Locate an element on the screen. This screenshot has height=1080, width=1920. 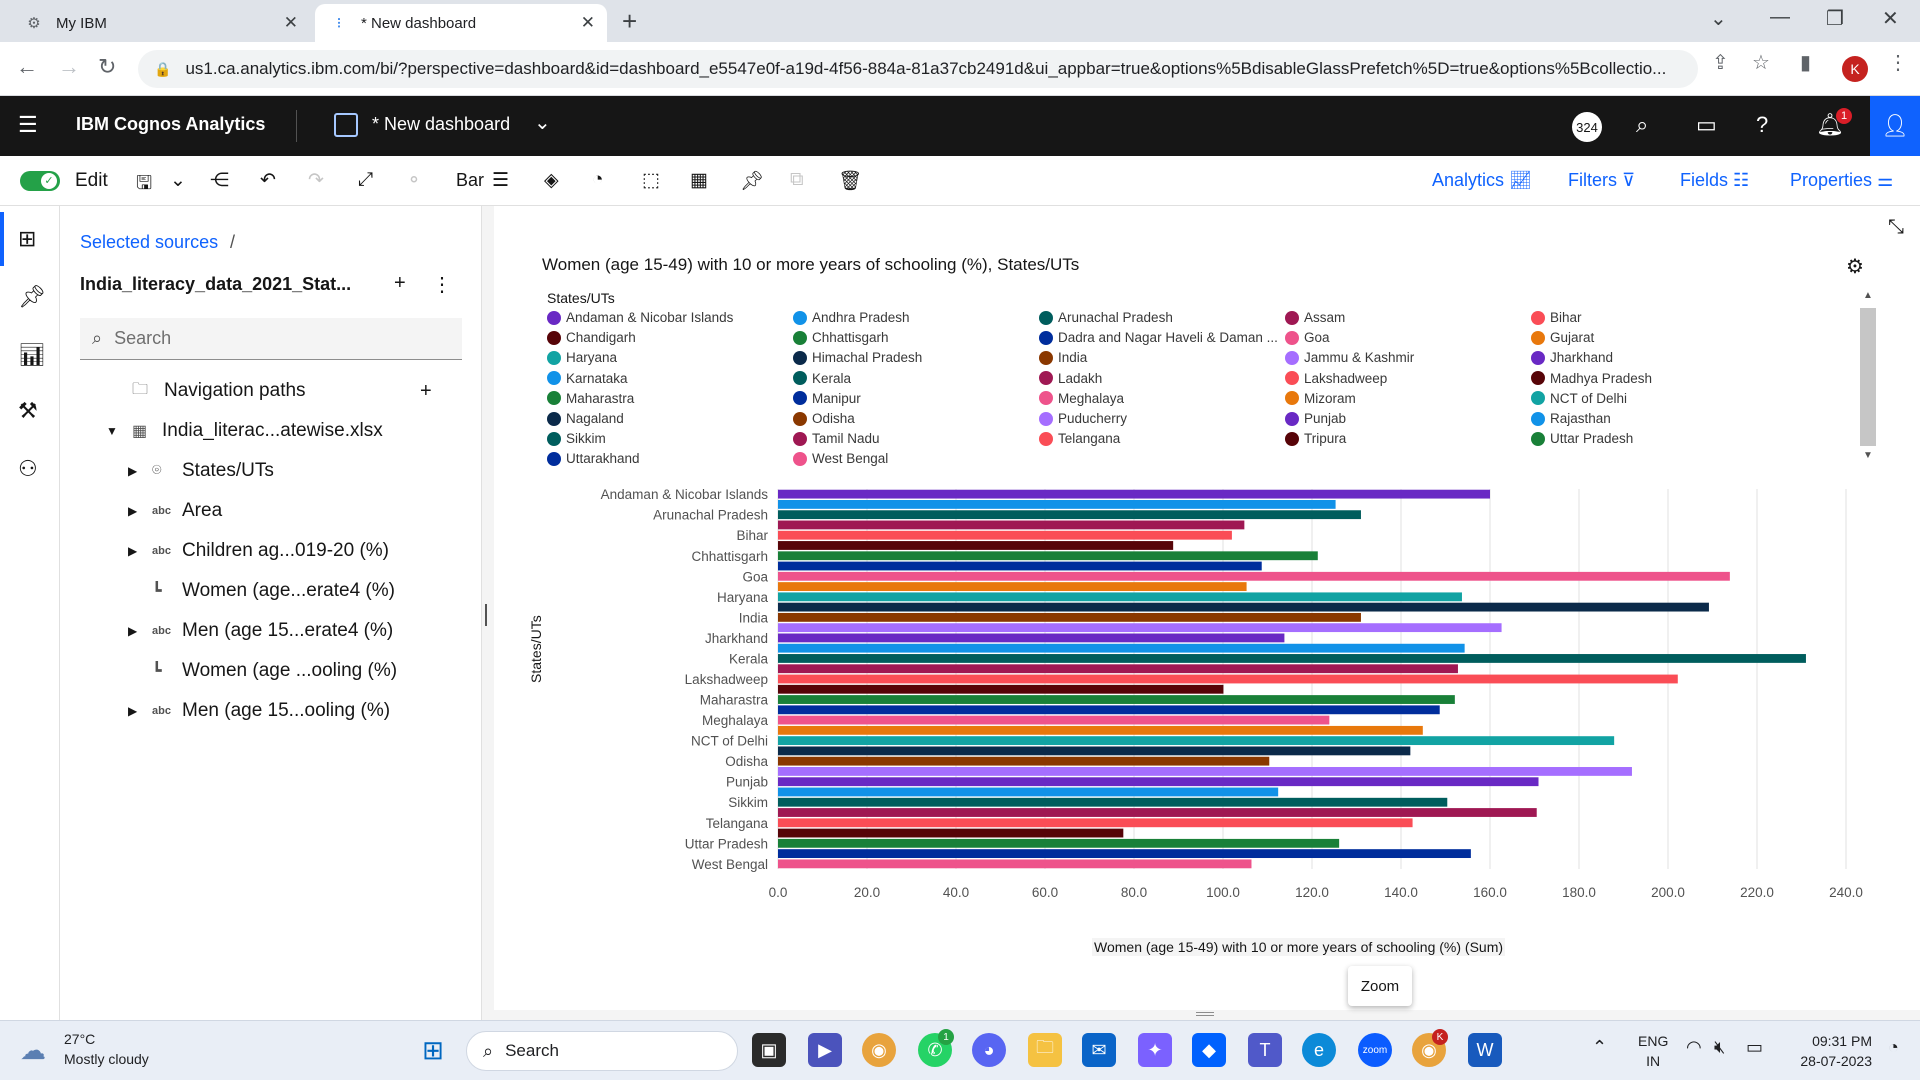
resize-handle is located at coordinates (1205, 1014).